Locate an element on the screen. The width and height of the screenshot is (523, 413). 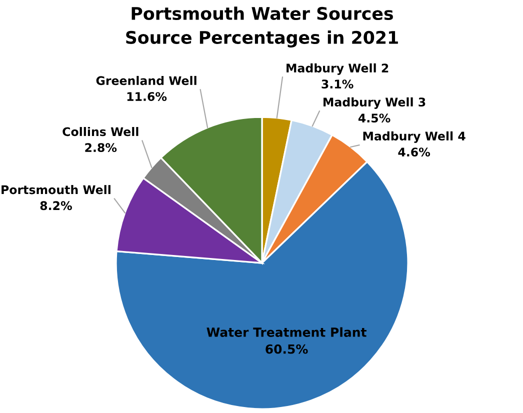
slice-label: Madbury Well 3 is located at coordinates (375, 103).